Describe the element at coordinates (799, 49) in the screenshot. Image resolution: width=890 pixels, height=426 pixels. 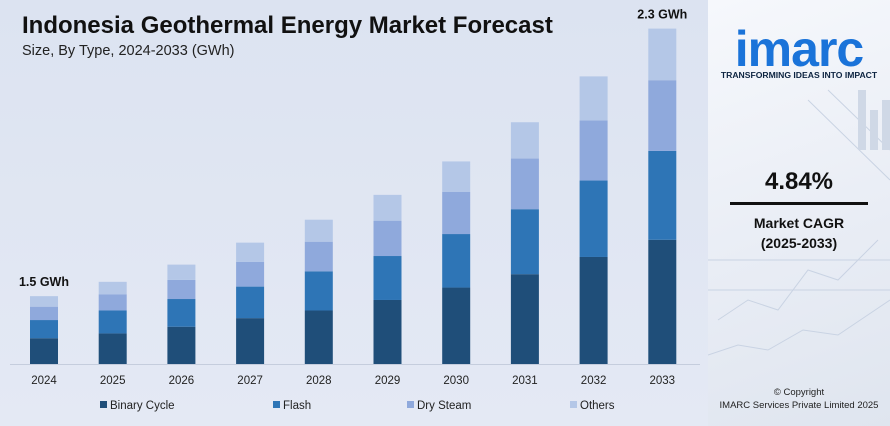
I see `imarc-logo: imarc` at that location.